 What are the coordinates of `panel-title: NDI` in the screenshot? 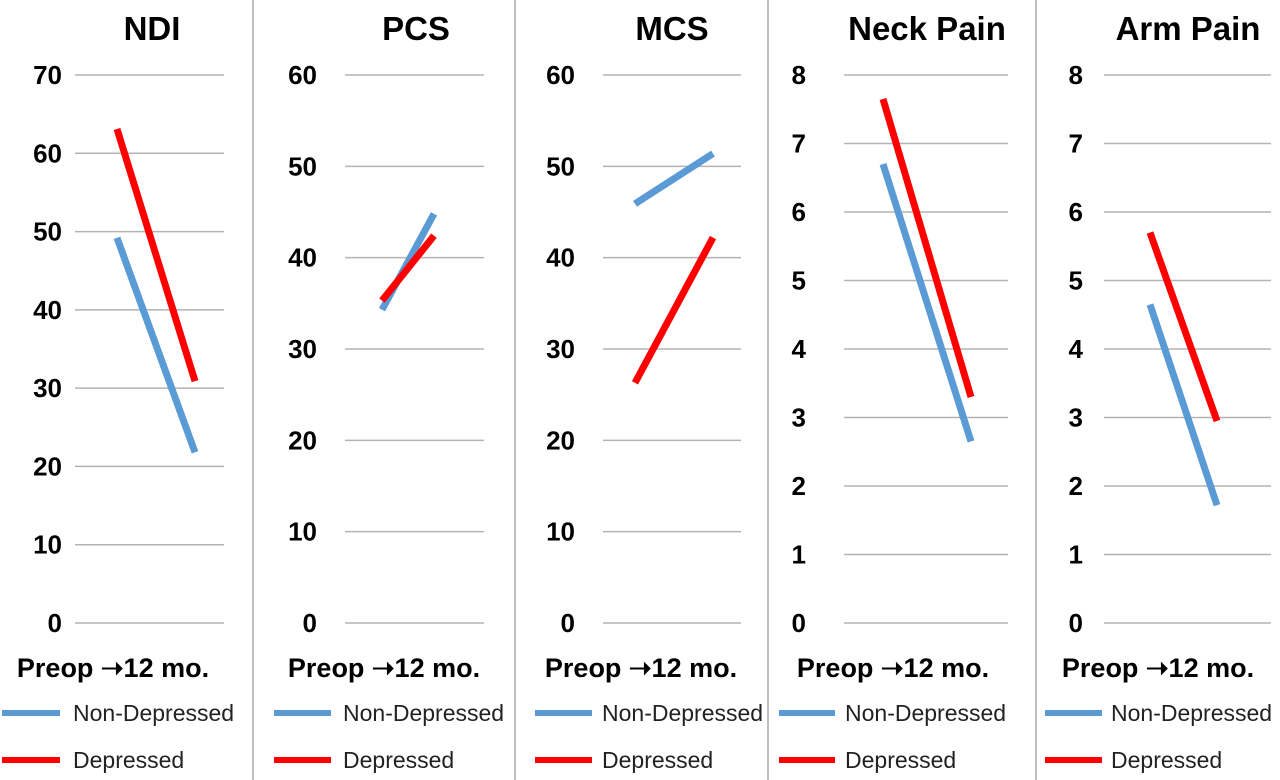 It's located at (152, 28).